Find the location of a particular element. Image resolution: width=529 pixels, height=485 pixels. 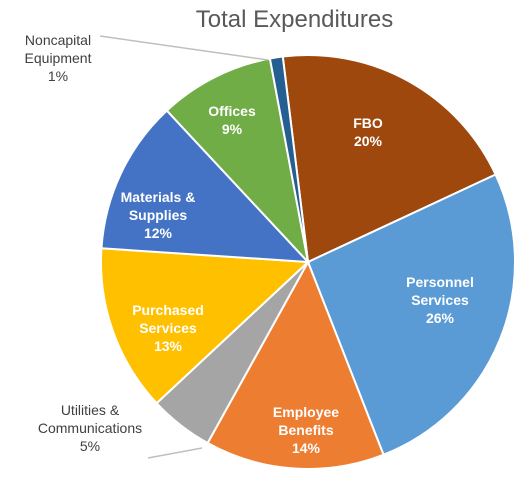

category-label: Noncapital Equipment is located at coordinates (58, 49).